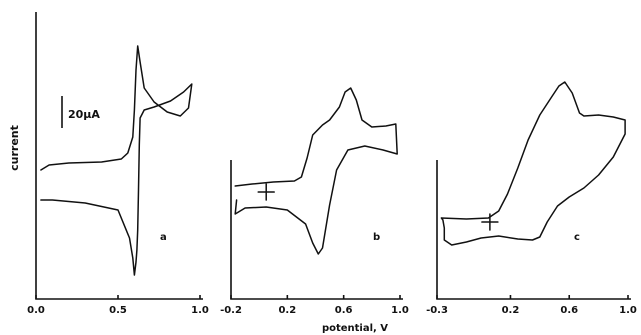  Describe the element at coordinates (36, 310) in the screenshot. I see `x-tick-label: 0.0` at that location.